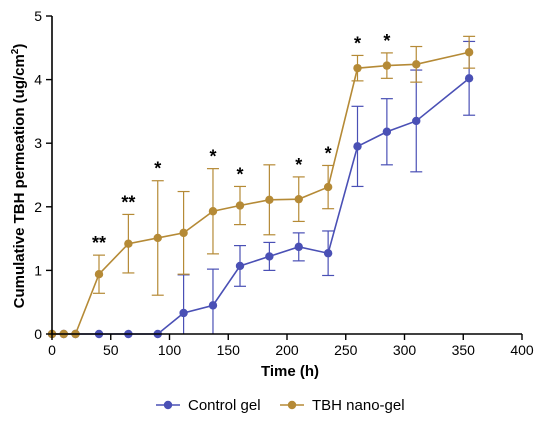 The width and height of the screenshot is (550, 425). I want to click on x-tick-label: 100, so click(170, 350).